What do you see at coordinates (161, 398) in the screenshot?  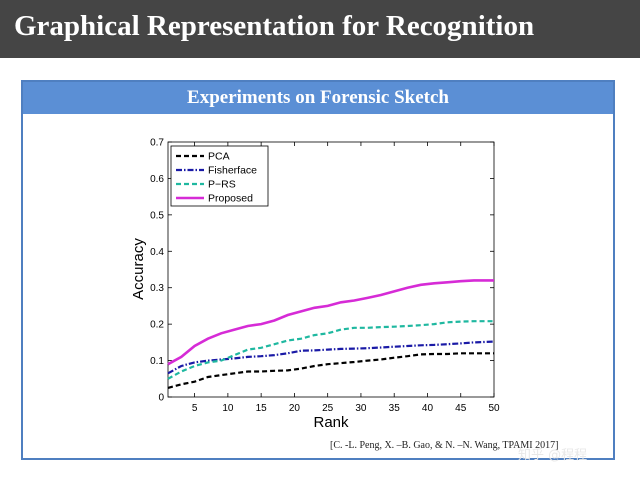 I see `y-tick-label: 0` at bounding box center [161, 398].